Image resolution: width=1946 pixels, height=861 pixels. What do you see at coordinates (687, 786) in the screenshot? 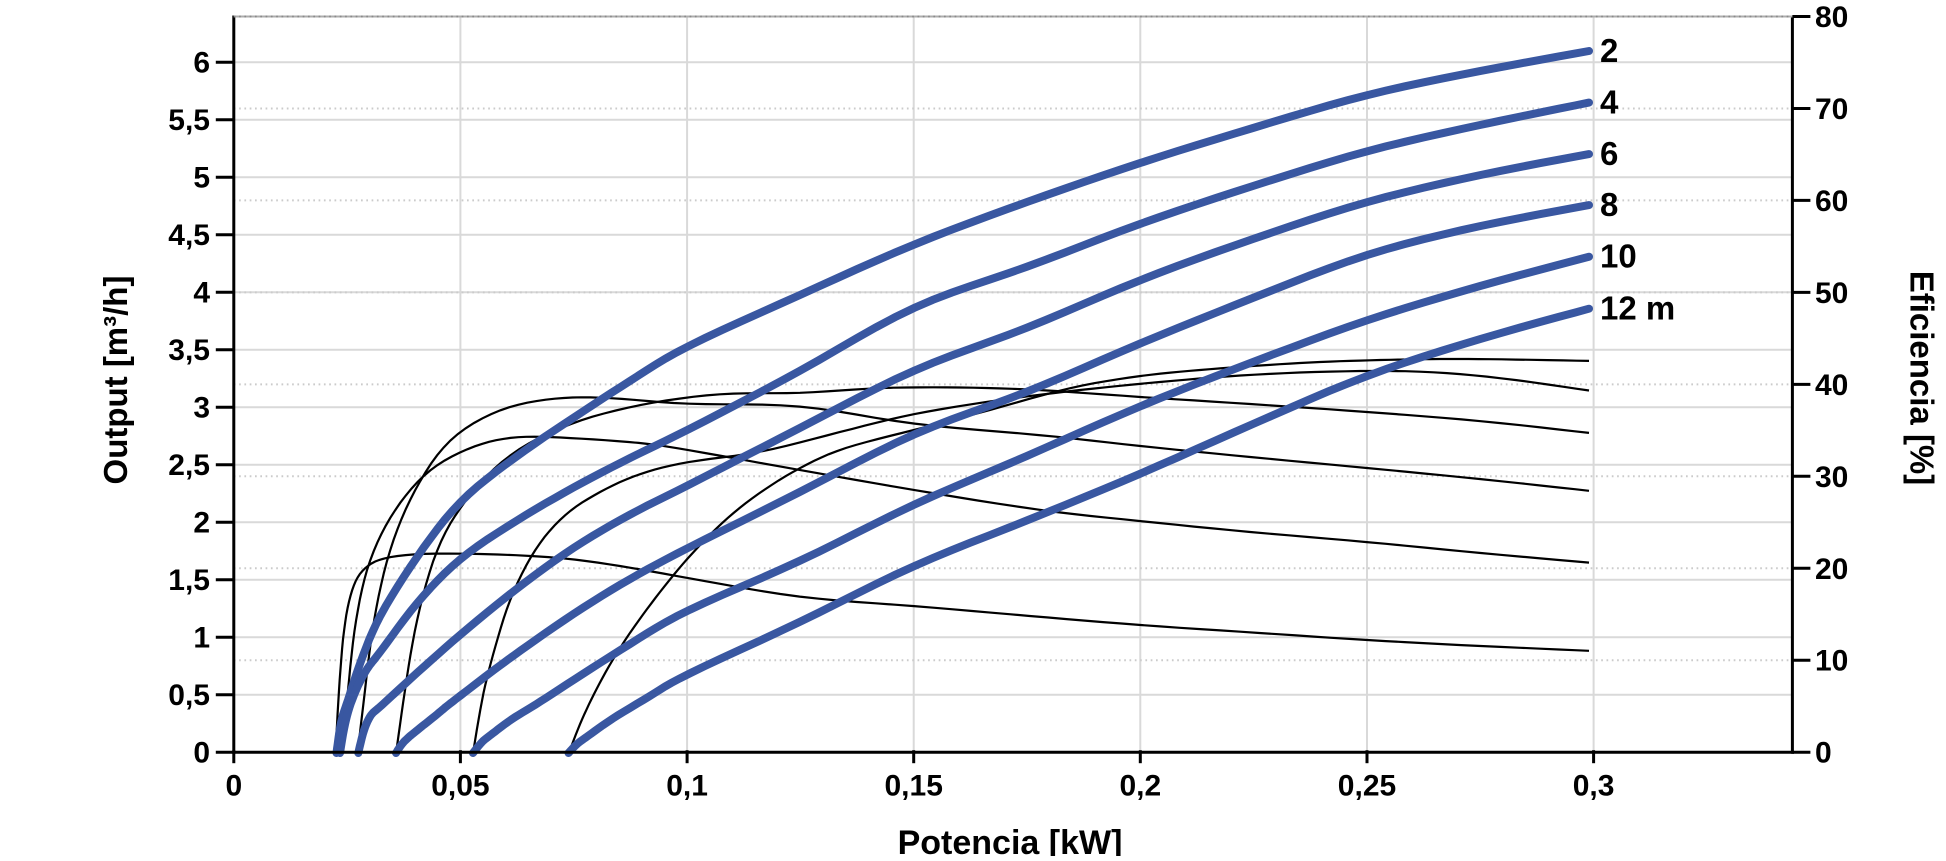
I see `svg-text: 0,1` at bounding box center [687, 786].